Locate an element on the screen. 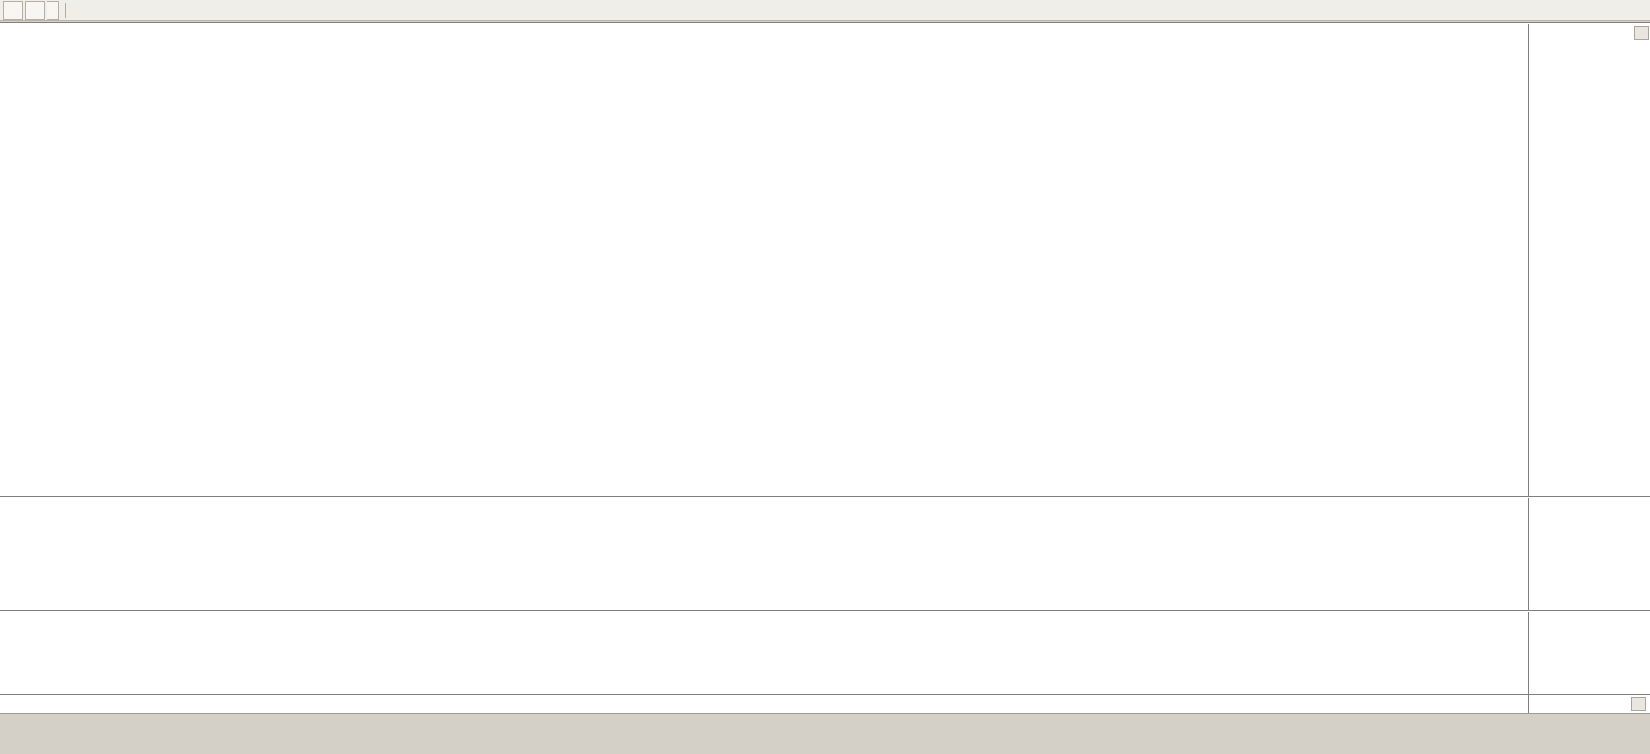  macd-axis is located at coordinates (1589, 653).